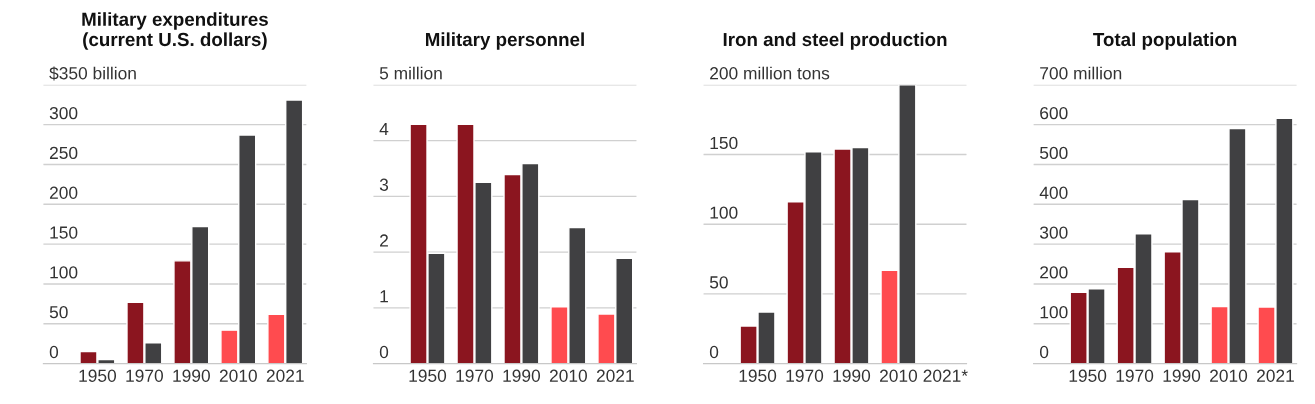  I want to click on y-tick-label: 400, so click(1053, 192).